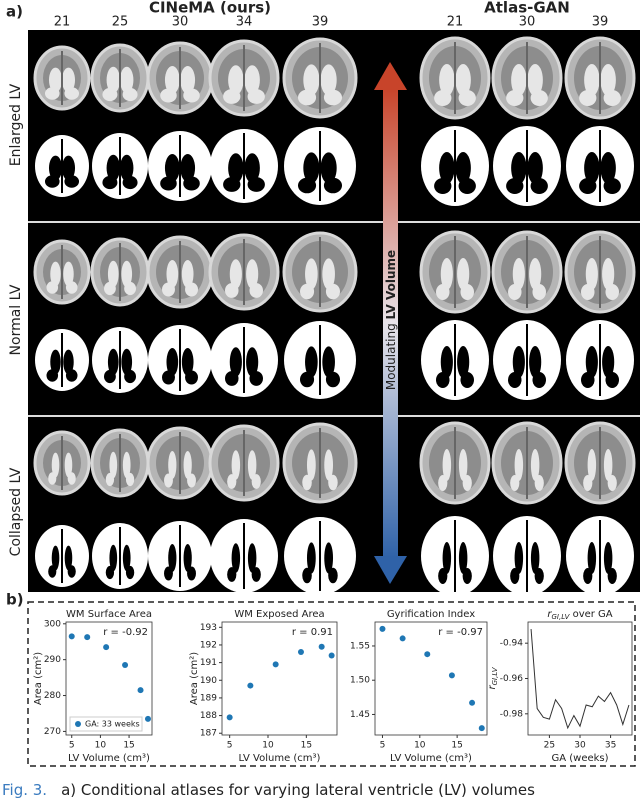 The image size is (640, 803). I want to click on legend-box, so click(106, 724).